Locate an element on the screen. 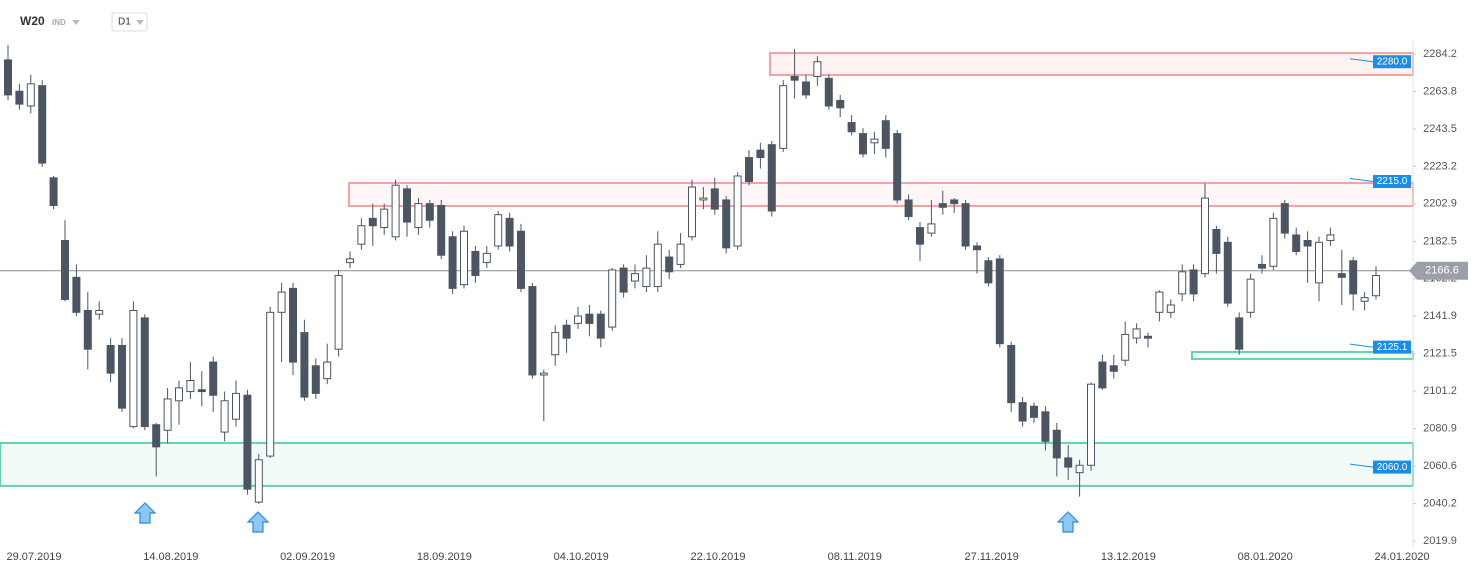  x-tick-label: 04.10.2019 is located at coordinates (581, 557).